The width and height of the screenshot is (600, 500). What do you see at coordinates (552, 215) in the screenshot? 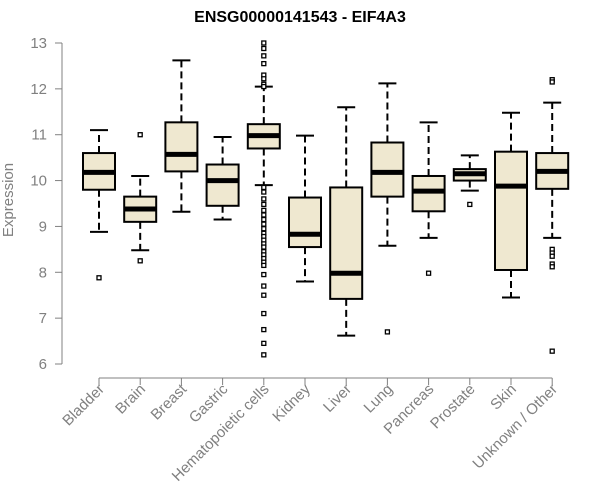
I see `box-unknown-other` at bounding box center [552, 215].